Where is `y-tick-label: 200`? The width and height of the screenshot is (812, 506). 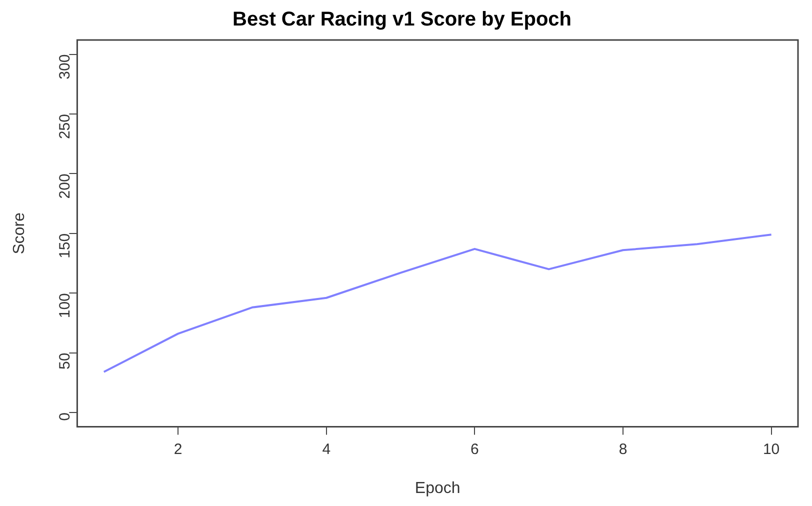
y-tick-label: 200 is located at coordinates (65, 186).